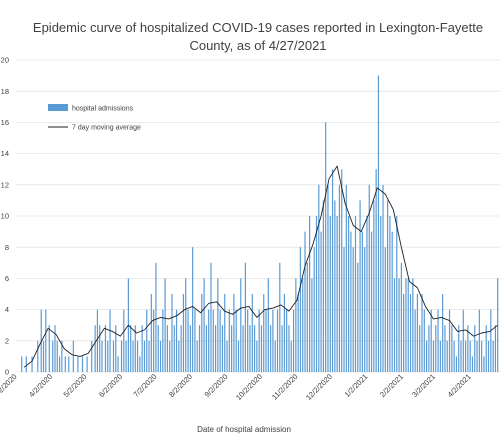 The image size is (500, 437). I want to click on y-tick-label-8: 8, so click(7, 247).